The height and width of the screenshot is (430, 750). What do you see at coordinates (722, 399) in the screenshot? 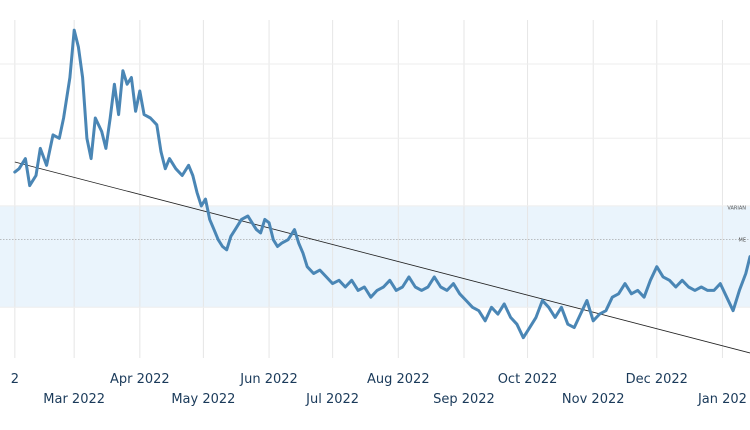
I see `x-tick-label: Jan 202` at bounding box center [722, 399].